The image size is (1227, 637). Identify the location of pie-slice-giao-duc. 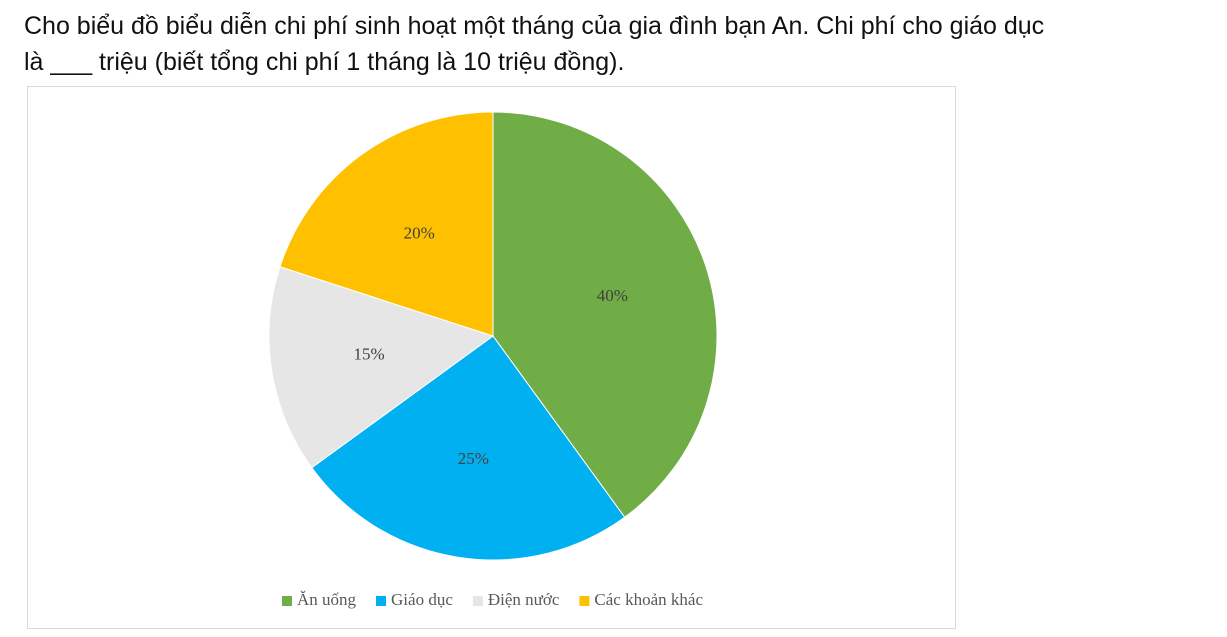
(468, 448).